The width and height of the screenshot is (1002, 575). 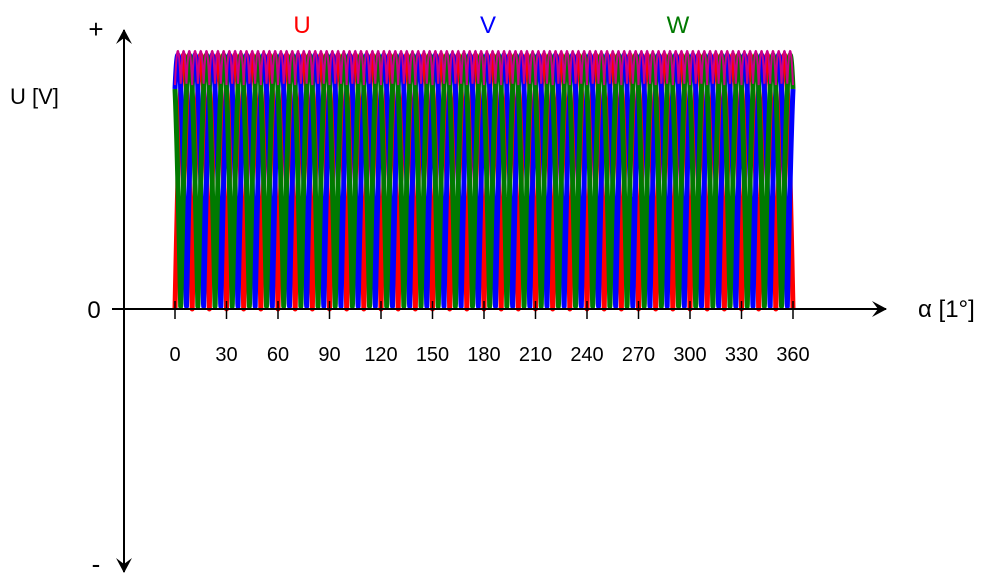 I want to click on x-tick-label-240: 240, so click(x=586, y=355).